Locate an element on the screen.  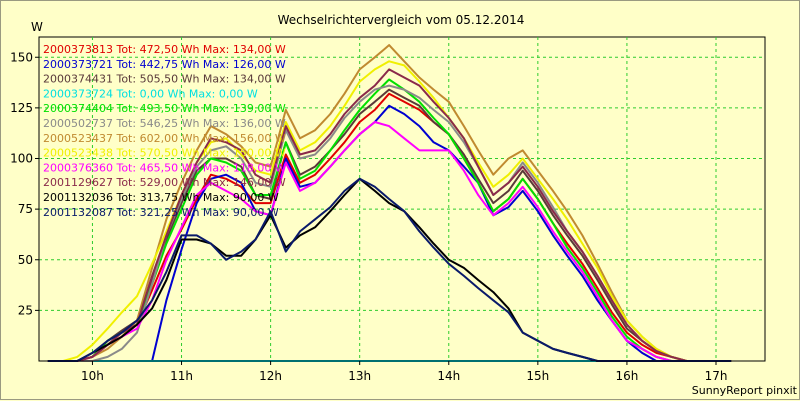
chart-title: Wechselrichtervergleich vom 05.12.2014 is located at coordinates (401, 20).